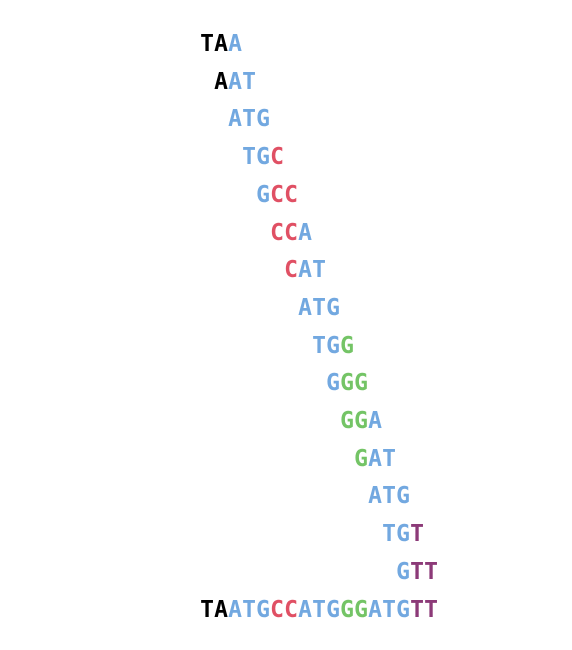  I want to click on kmer-row: GGG, so click(347, 383).